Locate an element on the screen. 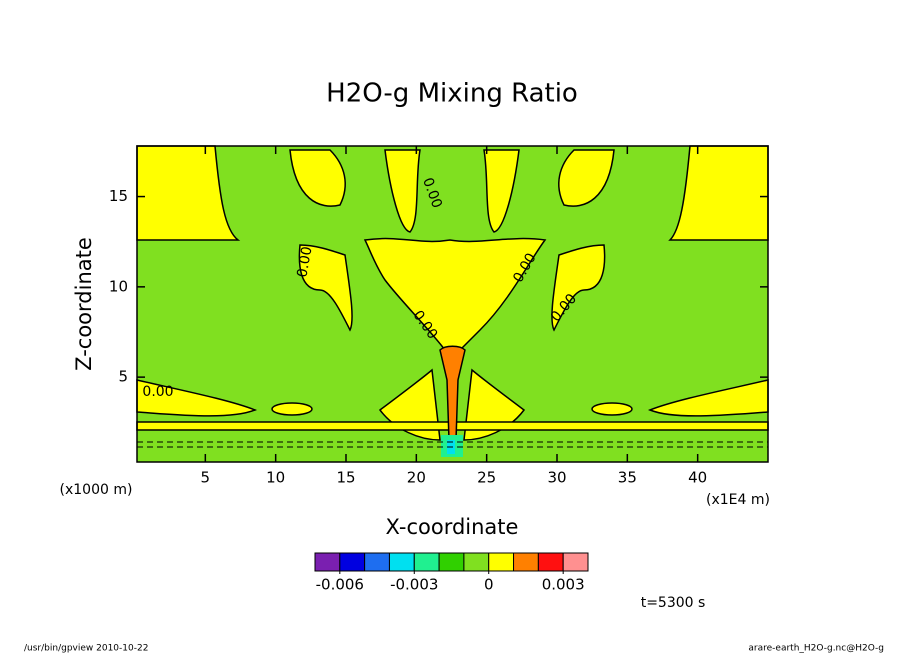  footer-left: /usr/bin/gpview 2010-10-22 is located at coordinates (86, 649).